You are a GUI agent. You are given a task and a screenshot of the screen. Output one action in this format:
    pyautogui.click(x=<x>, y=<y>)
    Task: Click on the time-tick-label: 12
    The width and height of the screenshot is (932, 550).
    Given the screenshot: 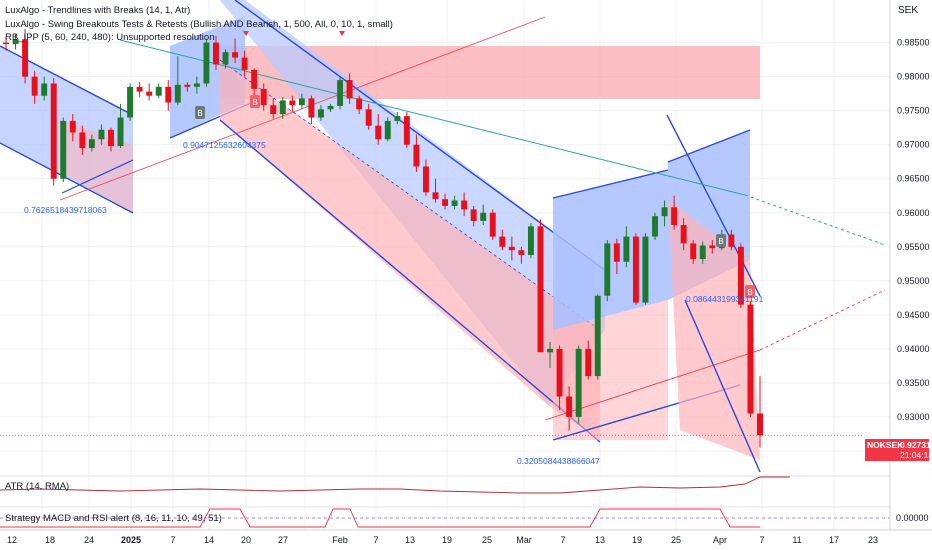 What is the action you would take?
    pyautogui.click(x=12, y=540)
    